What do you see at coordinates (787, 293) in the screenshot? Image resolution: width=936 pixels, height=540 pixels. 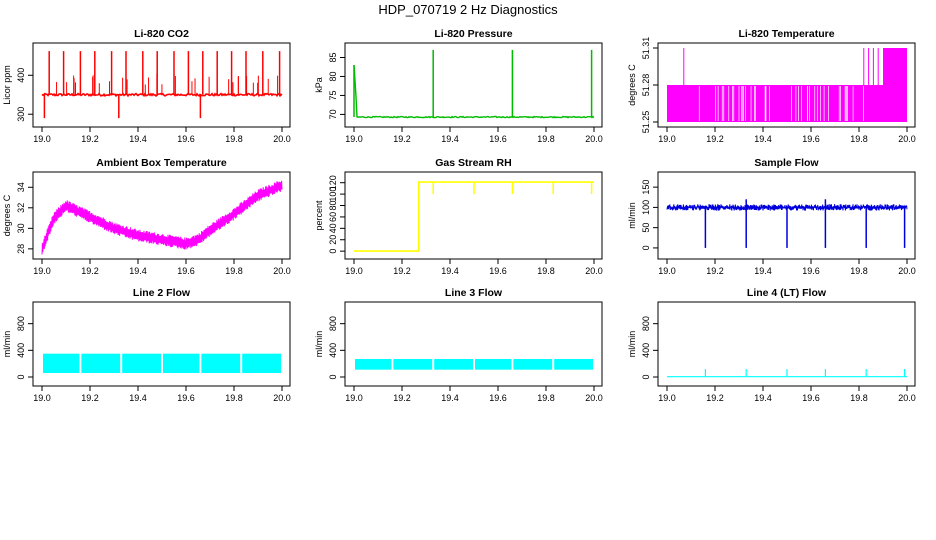 I see `panel-title: Line 4 (LT) Flow` at bounding box center [787, 293].